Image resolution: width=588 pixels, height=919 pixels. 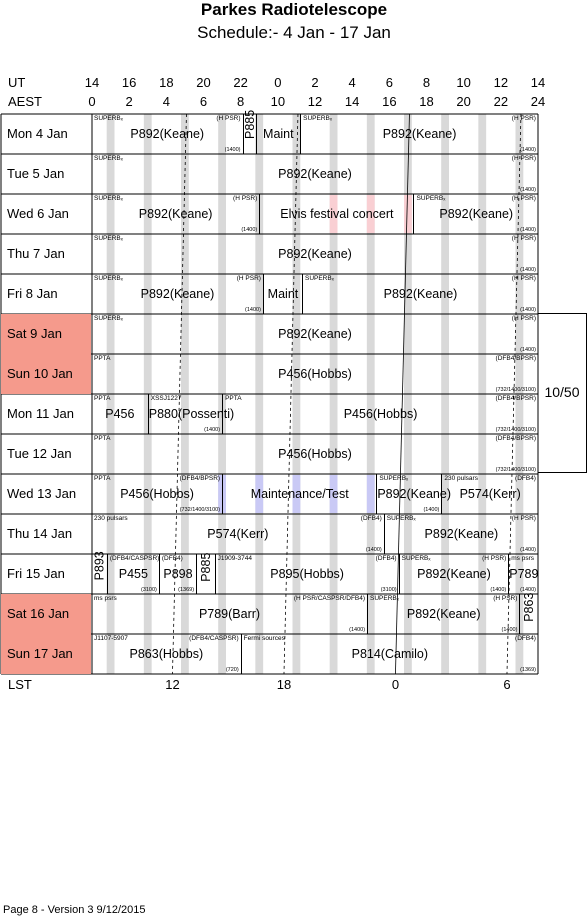 I want to click on aest-axis-label: AEST, so click(x=25, y=101).